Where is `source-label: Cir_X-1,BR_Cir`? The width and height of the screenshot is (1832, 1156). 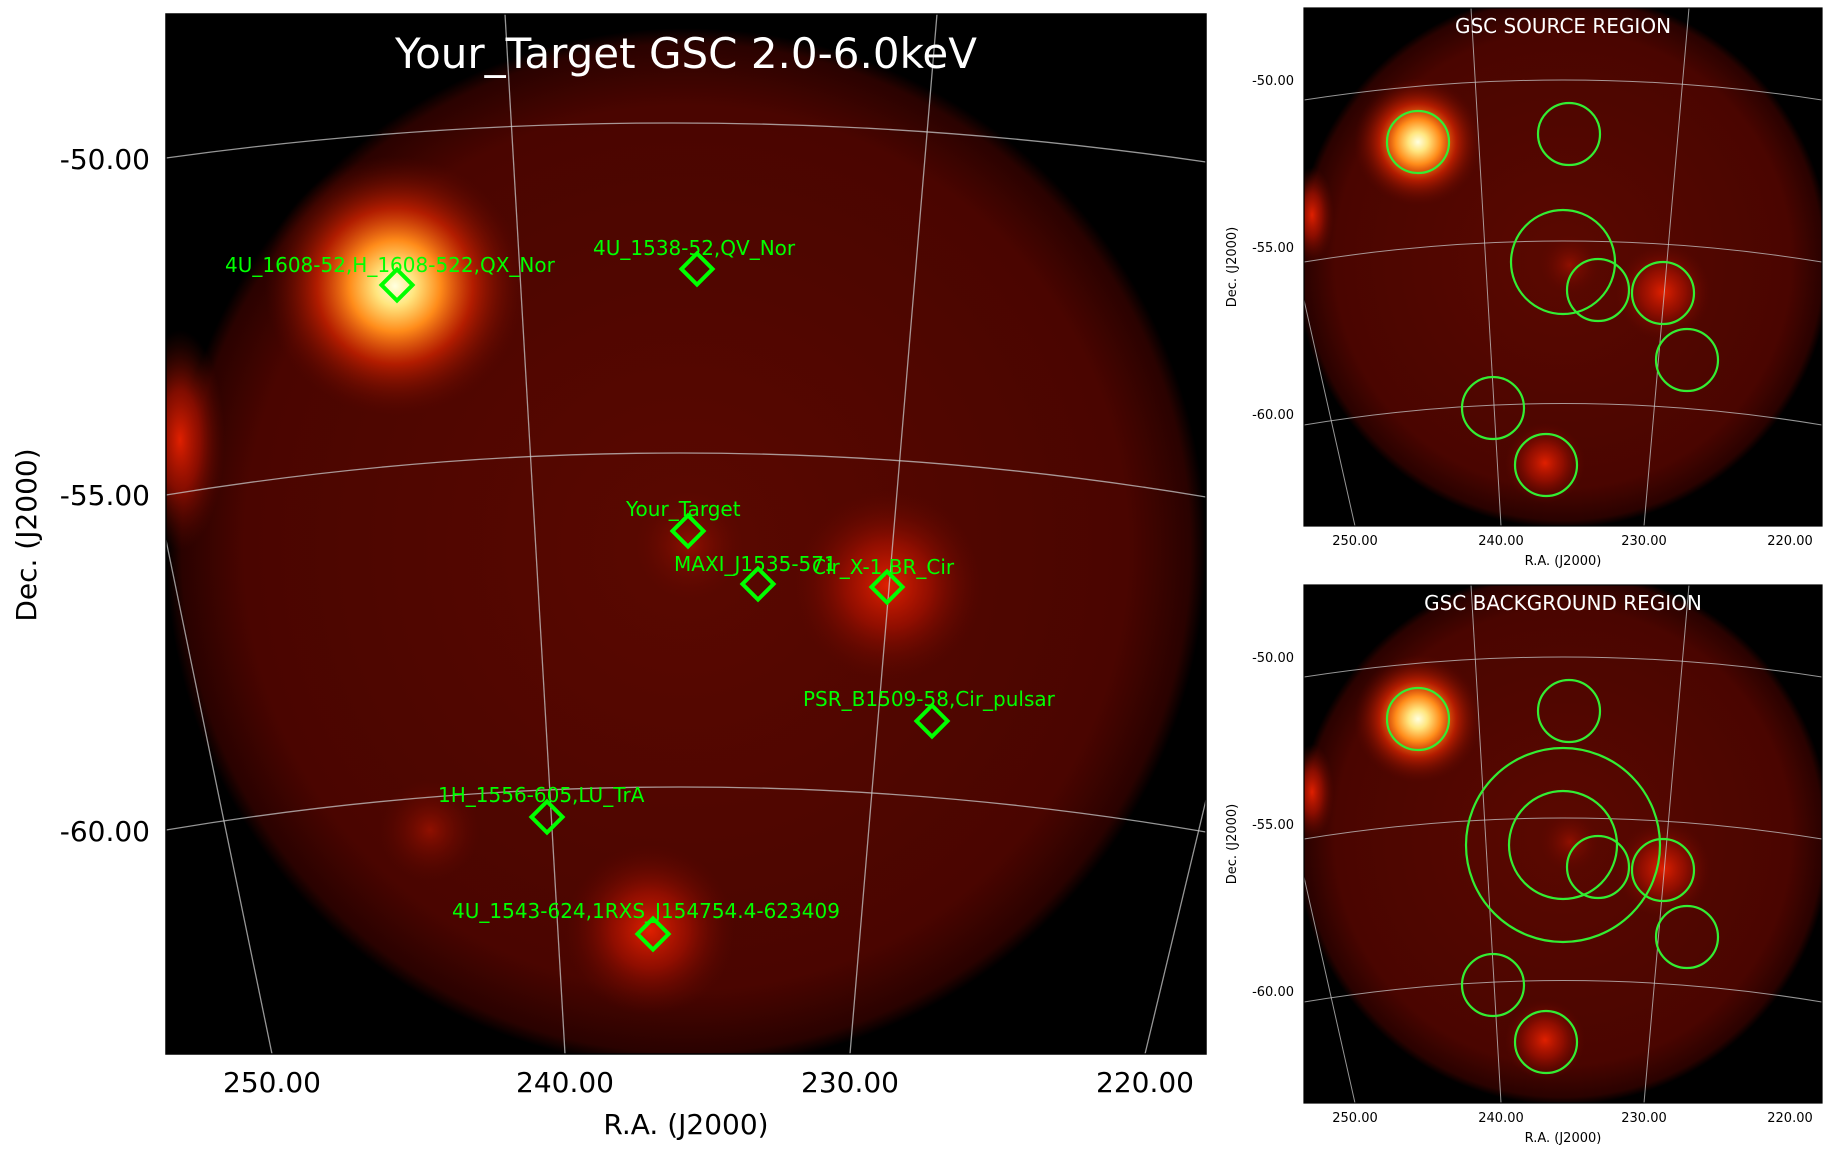
source-label: Cir_X-1,BR_Cir is located at coordinates (883, 567).